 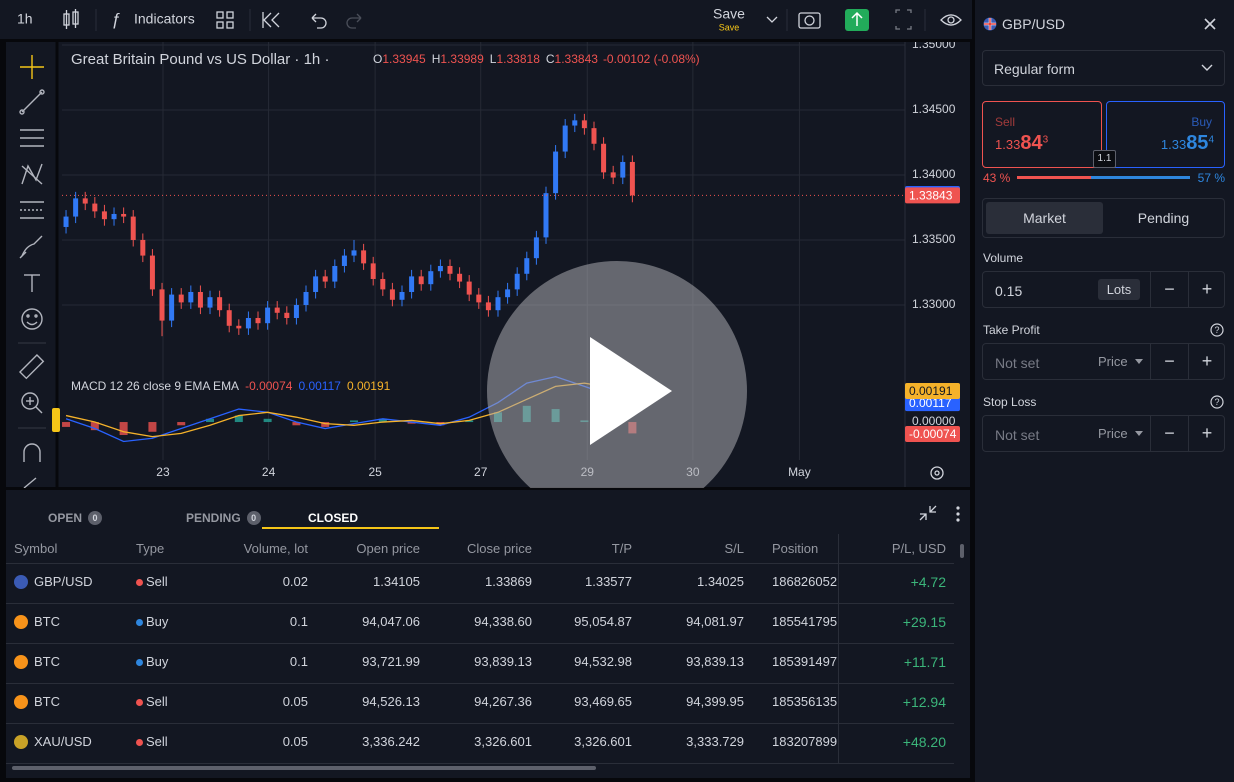 I want to click on price-pips: 84, so click(x=1031, y=143).